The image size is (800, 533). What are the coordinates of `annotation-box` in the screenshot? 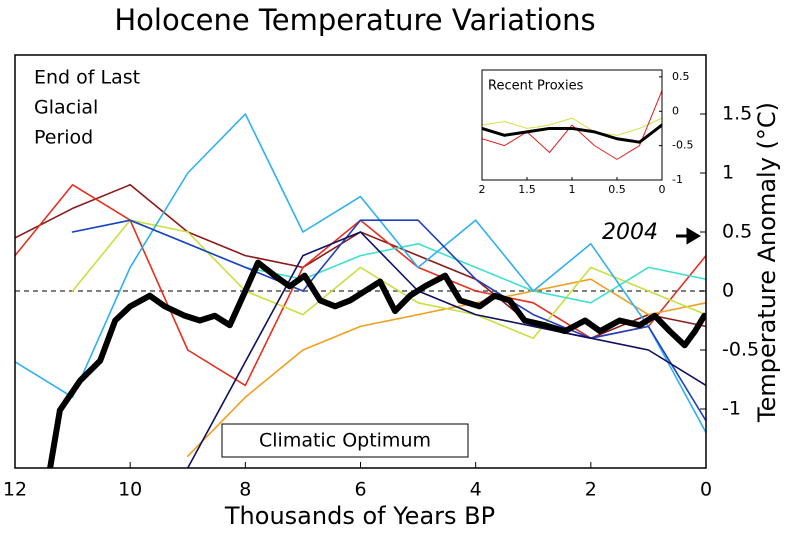 It's located at (345, 440).